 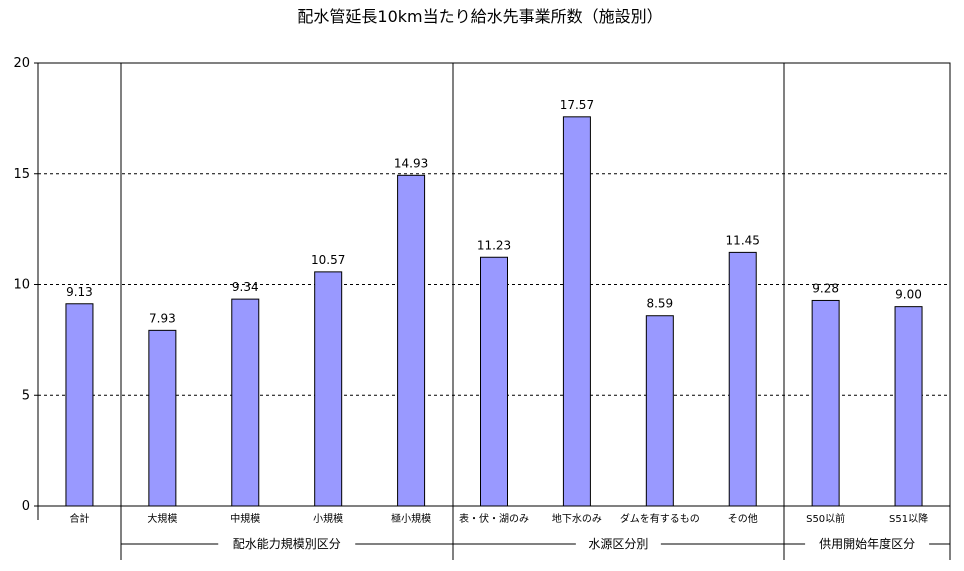 I want to click on value-label-1: 7.93, so click(x=162, y=318).